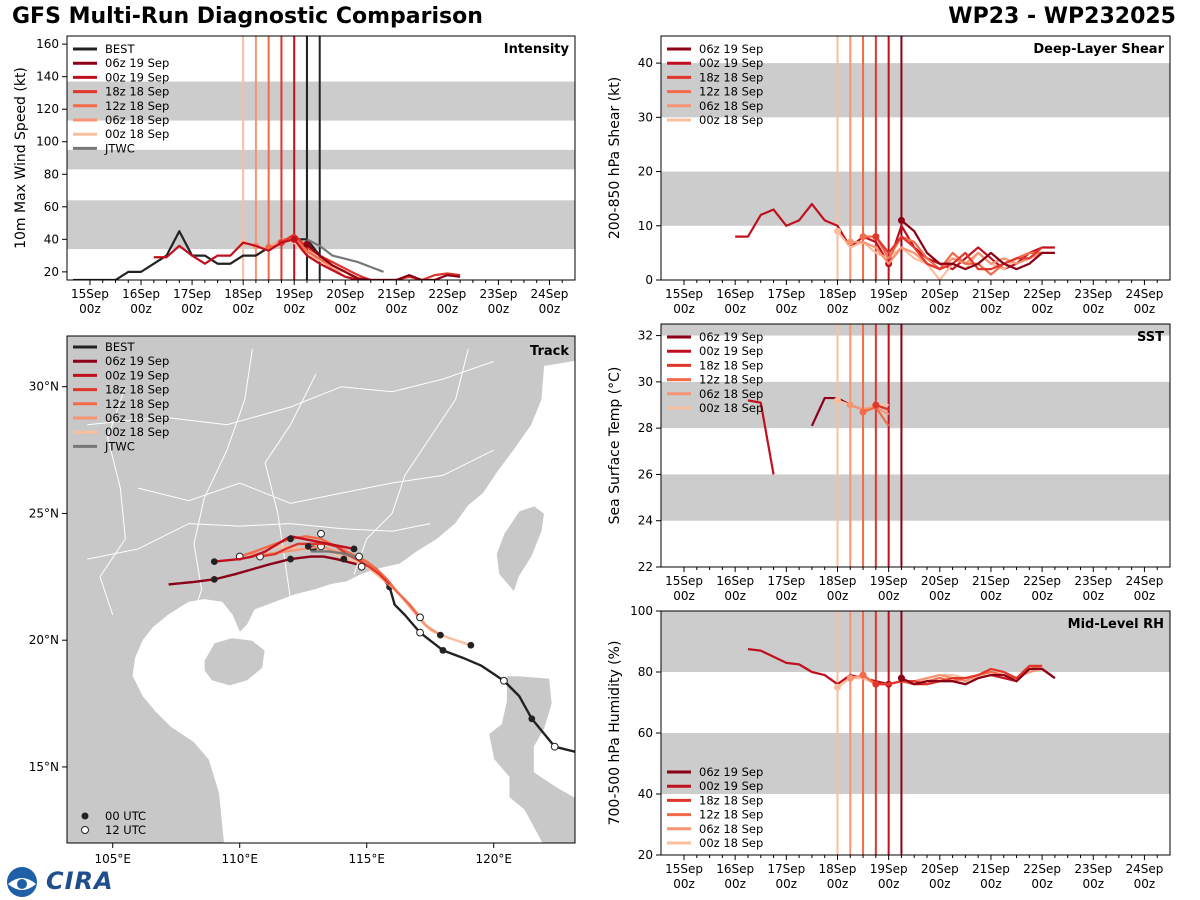 The height and width of the screenshot is (900, 1200). Describe the element at coordinates (51, 174) in the screenshot. I see `intensity-ytick-label: 80` at that location.